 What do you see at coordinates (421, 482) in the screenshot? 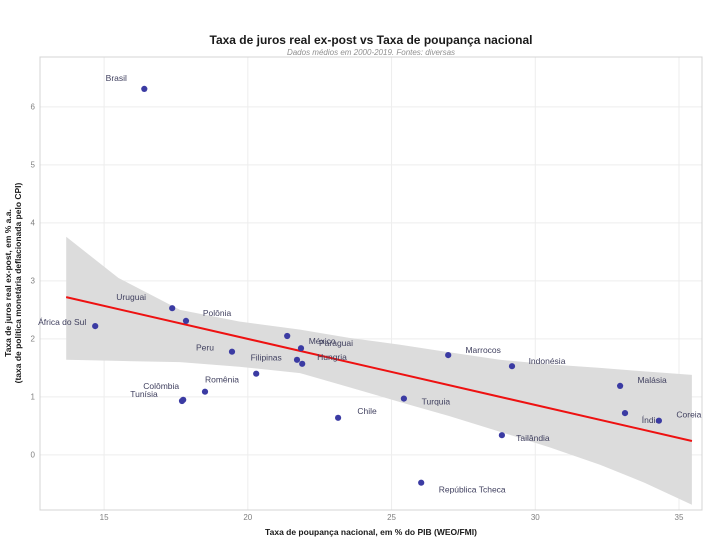
I see `data-point-republica-tcheca` at bounding box center [421, 482].